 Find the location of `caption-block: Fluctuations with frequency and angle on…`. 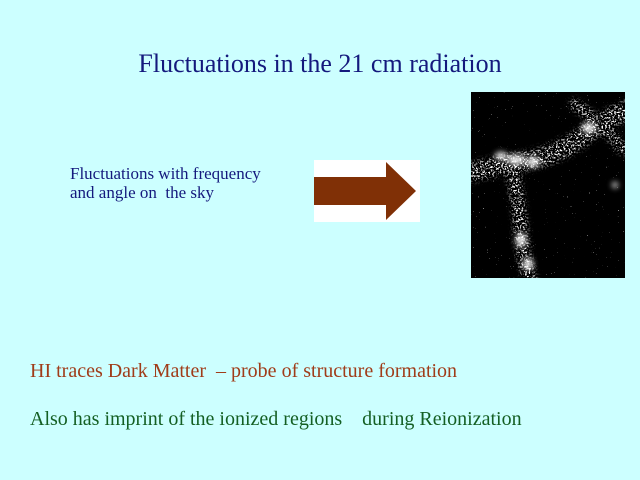

caption-block: Fluctuations with frequency and angle on… is located at coordinates (165, 183).